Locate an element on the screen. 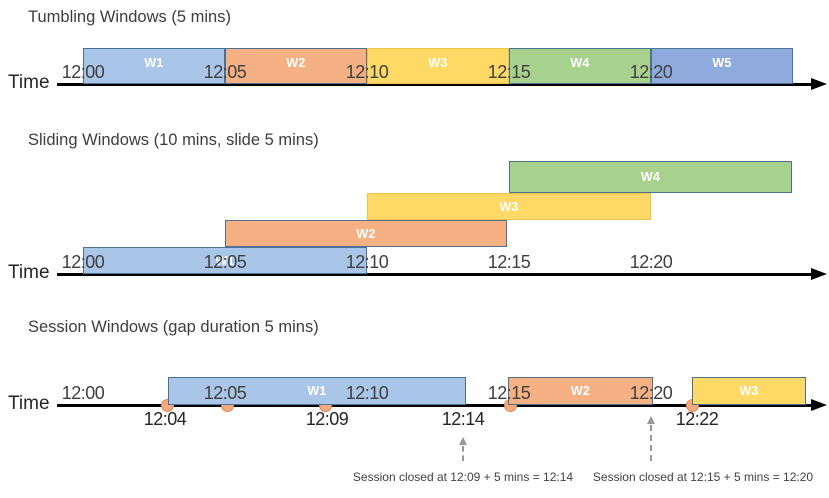 Image resolution: width=829 pixels, height=498 pixels. session-title: Session Windows (gap duration 5 mins) is located at coordinates (173, 327).